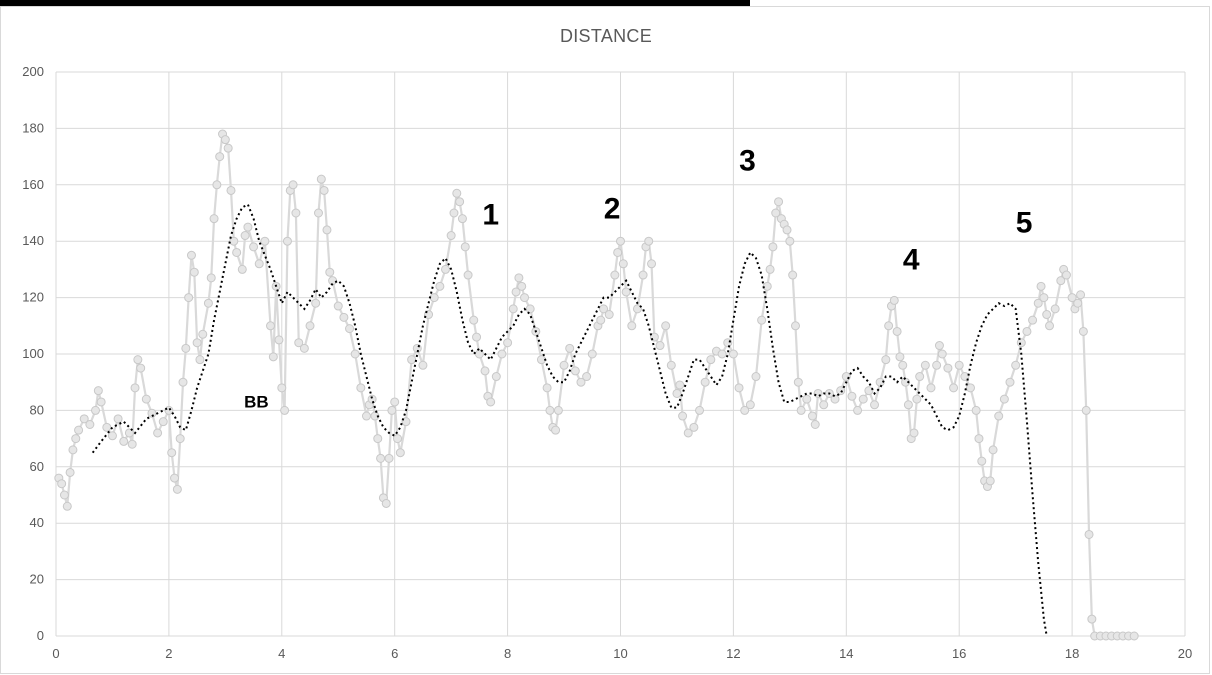  Describe the element at coordinates (733, 653) in the screenshot. I see `x-tick-label: 12` at that location.